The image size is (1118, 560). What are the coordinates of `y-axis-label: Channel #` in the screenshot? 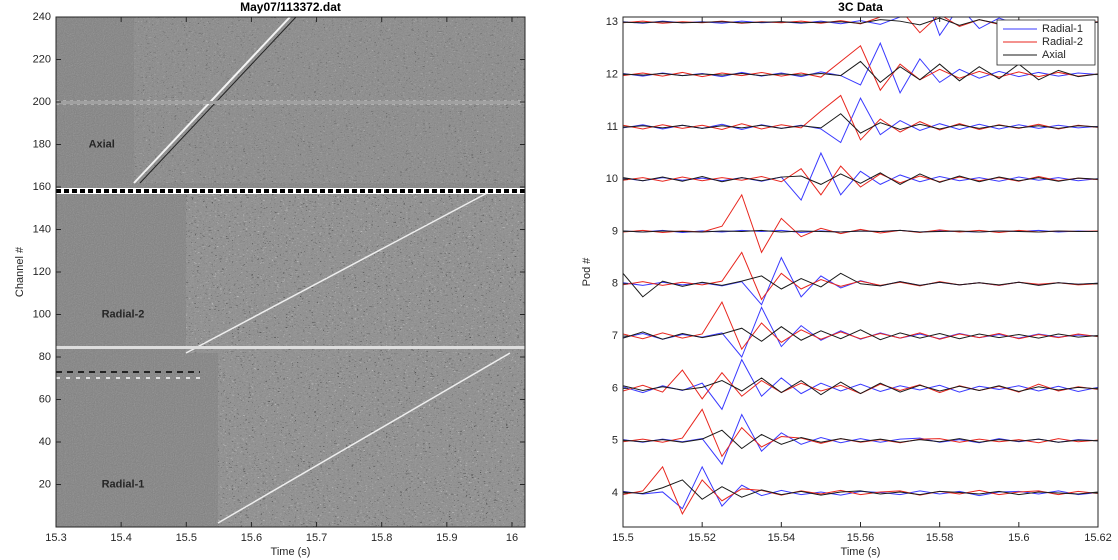 It's located at (20, 271).